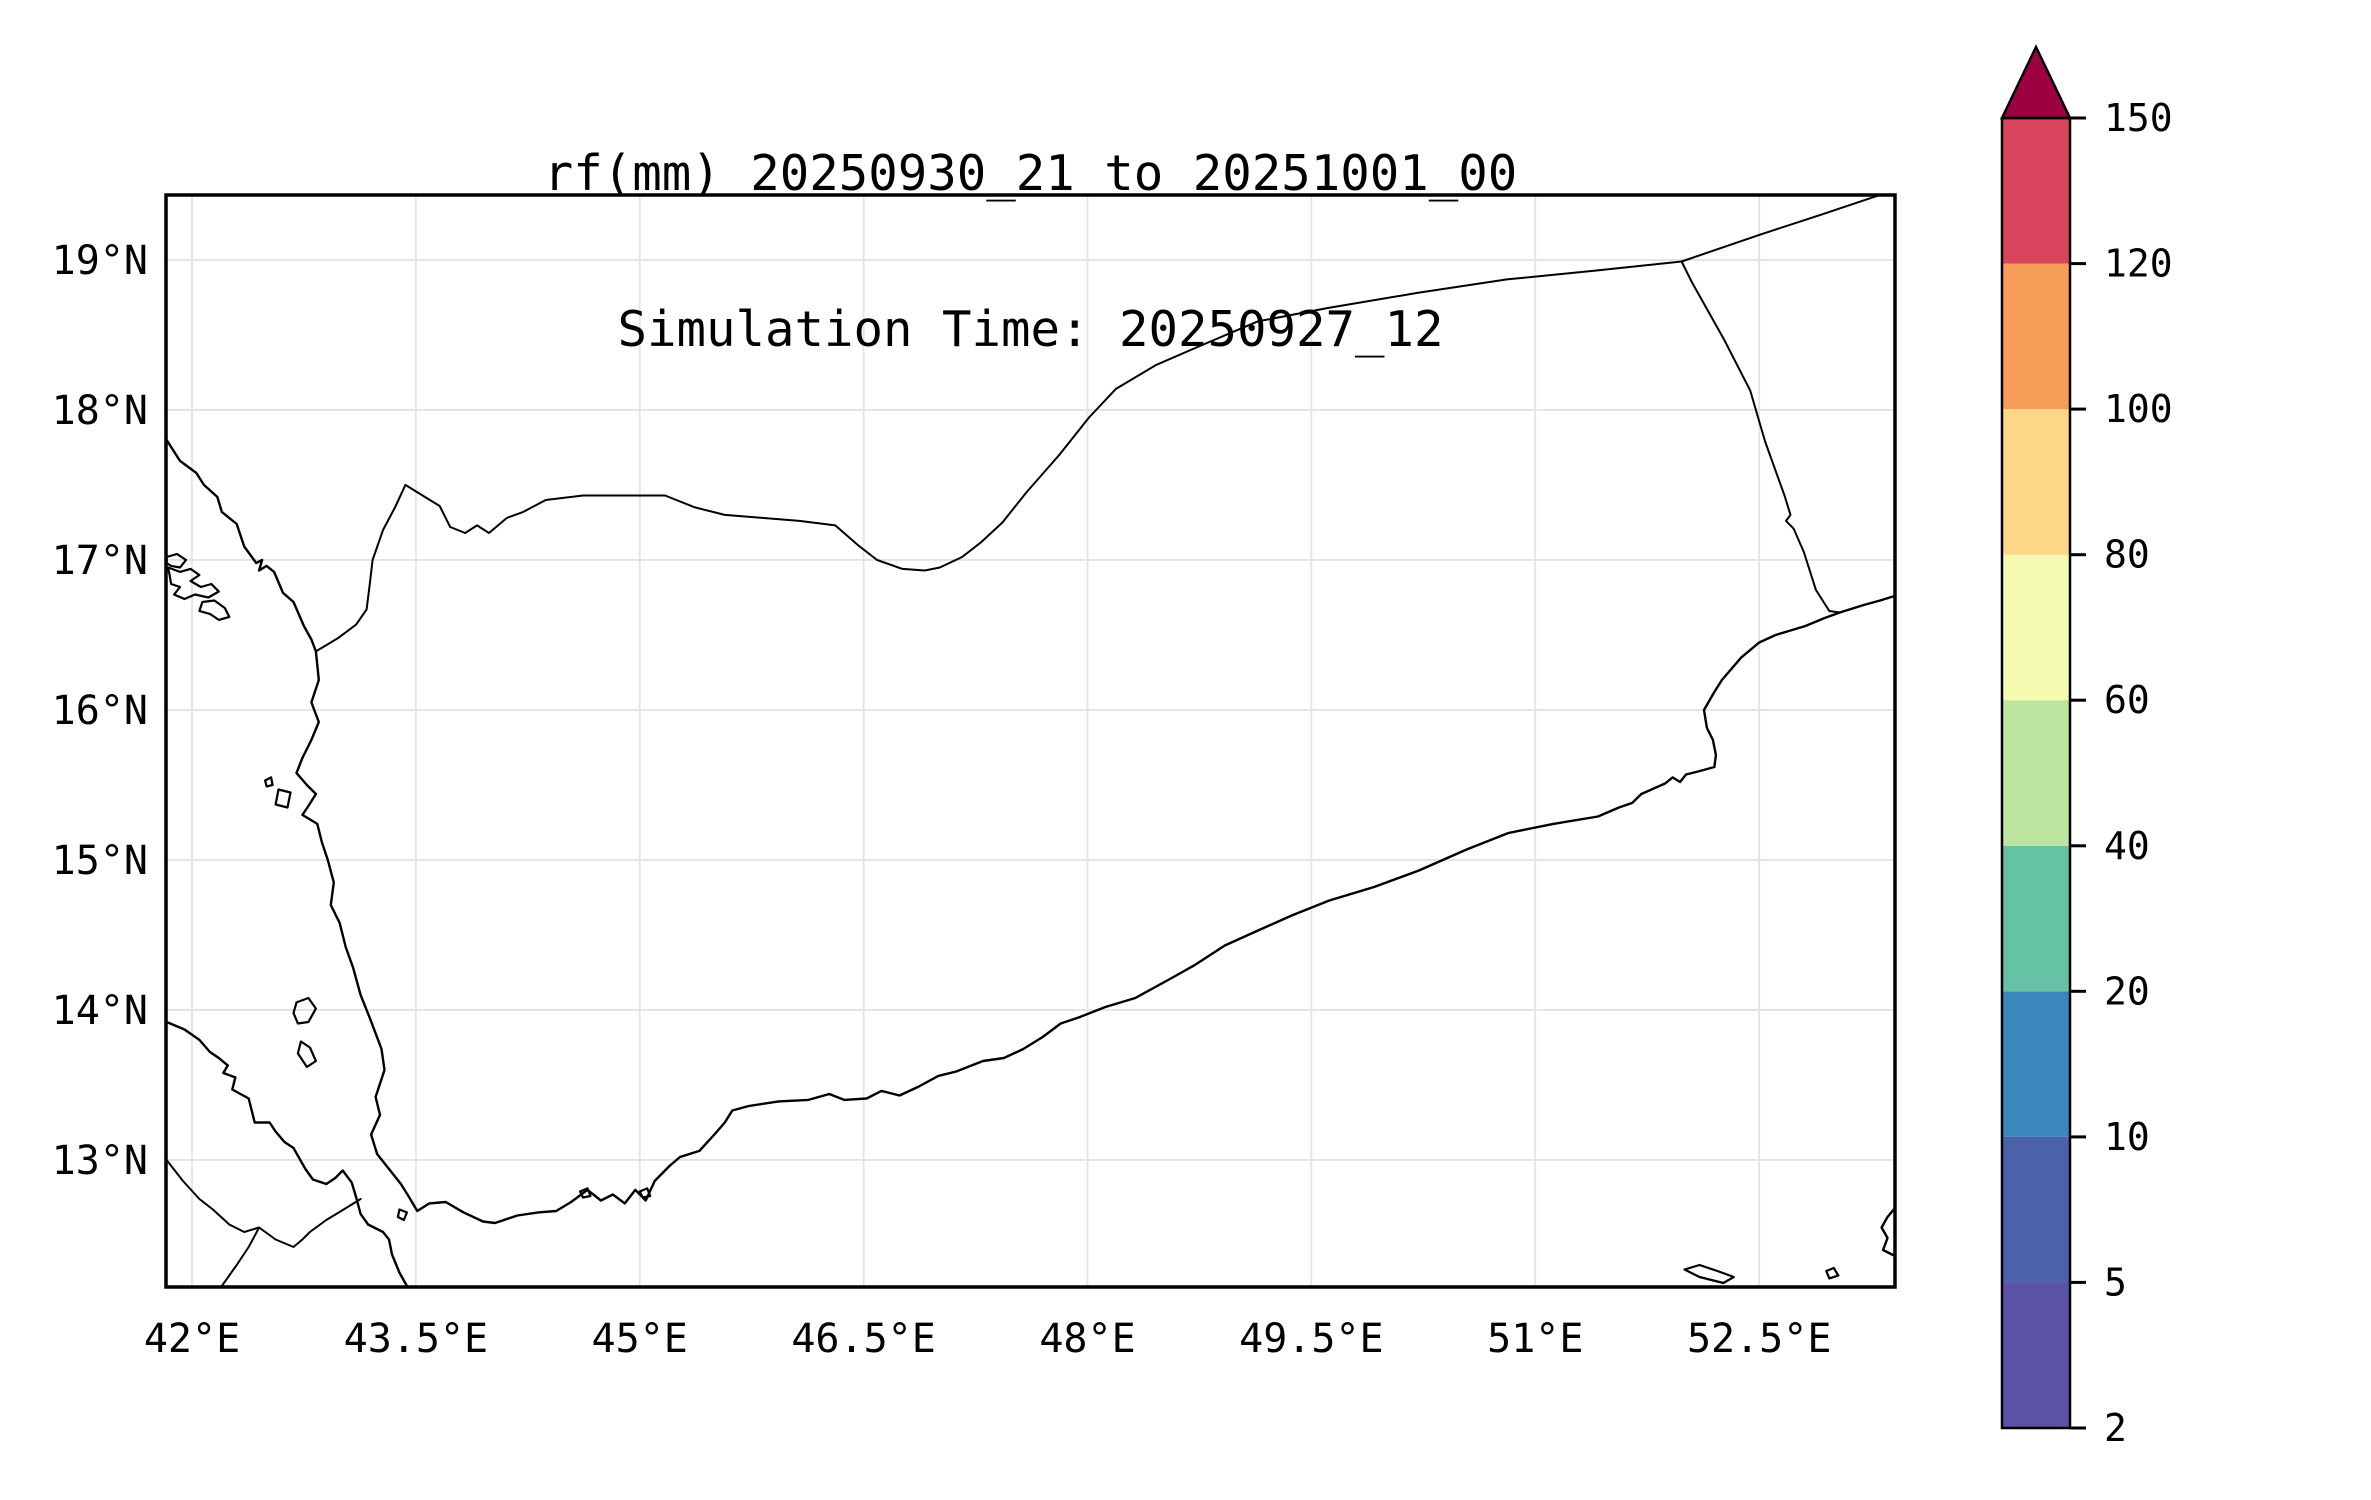 The width and height of the screenshot is (2371, 1500). I want to click on colorbar-tick-label: 150, so click(2138, 118).